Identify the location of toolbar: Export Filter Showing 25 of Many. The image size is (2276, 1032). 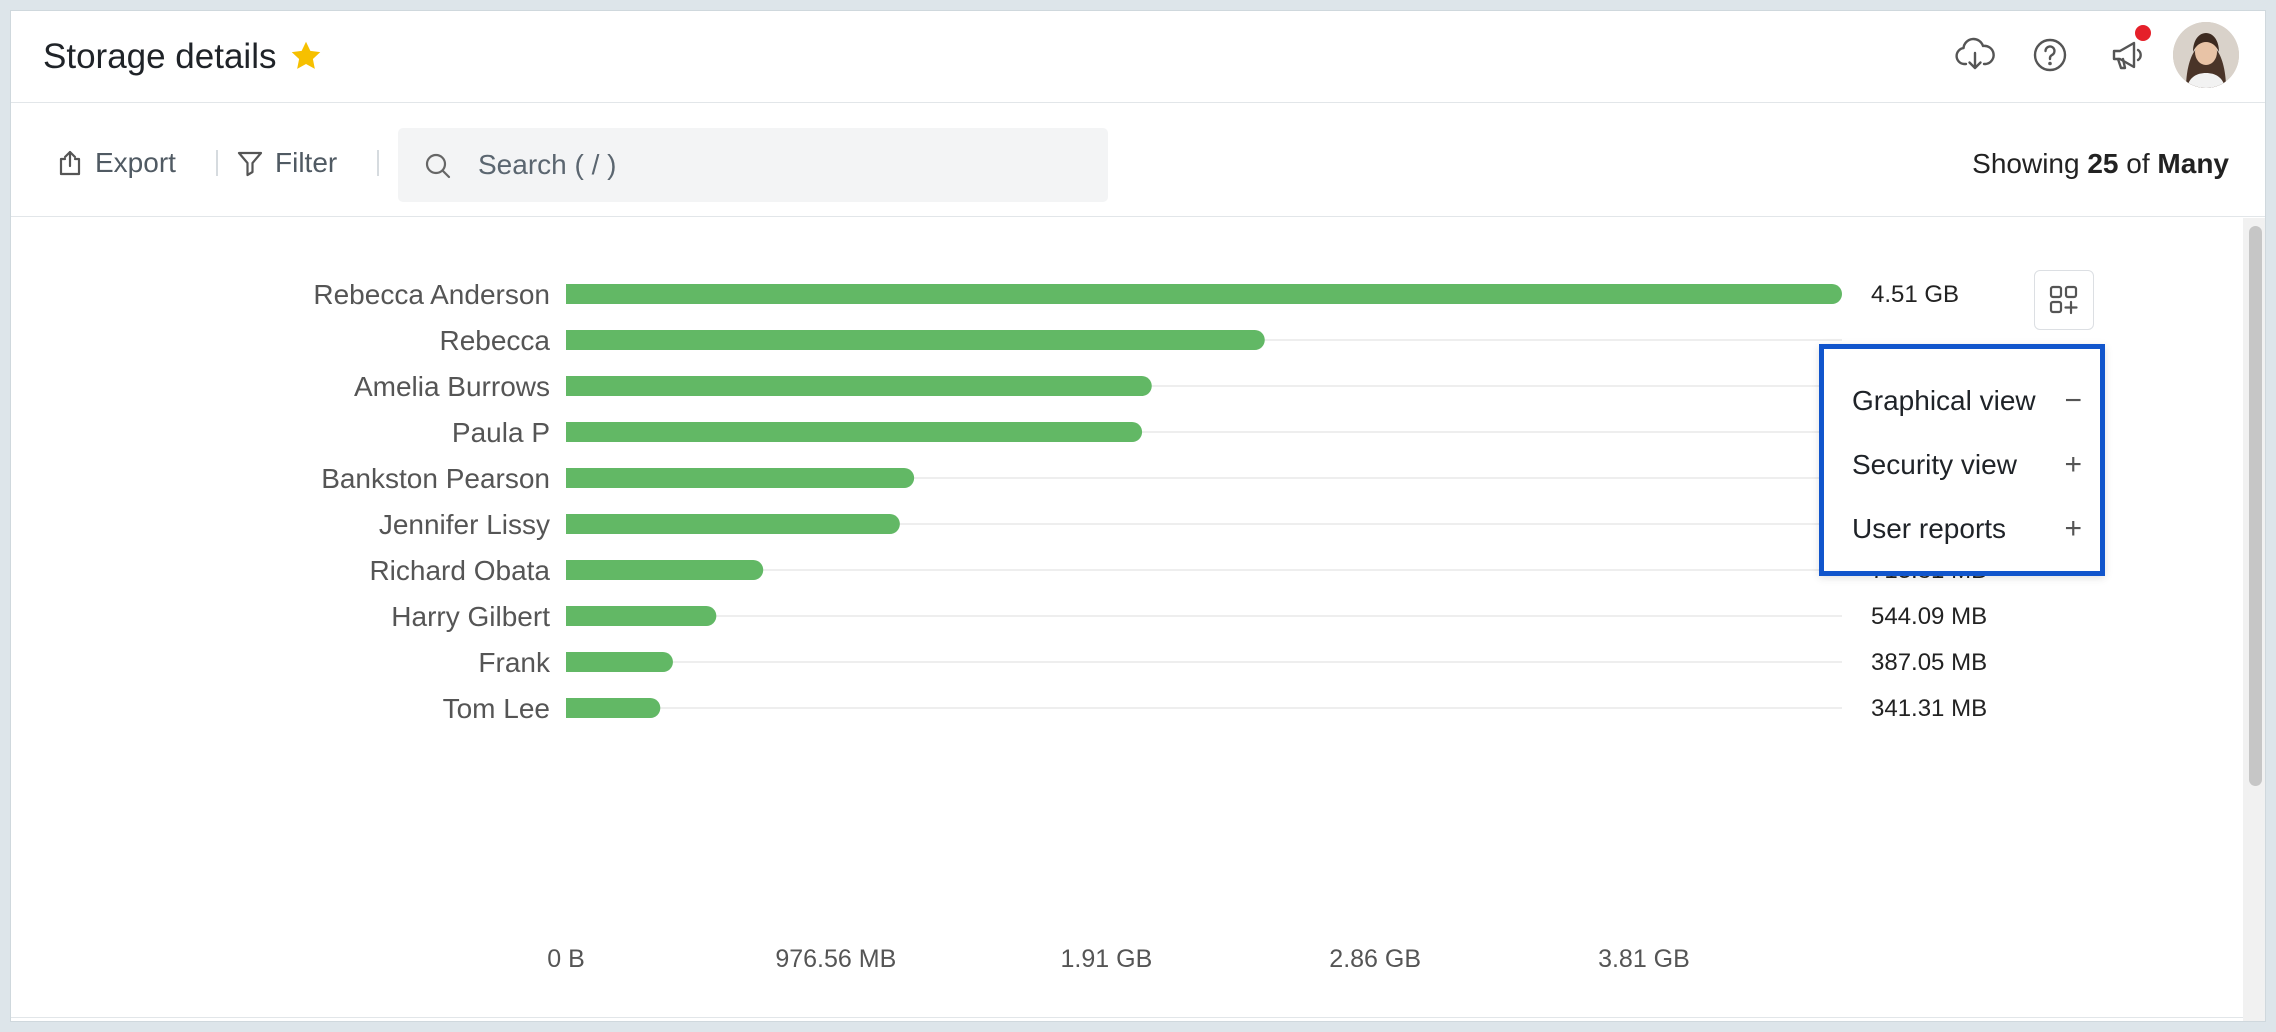
(1138, 160).